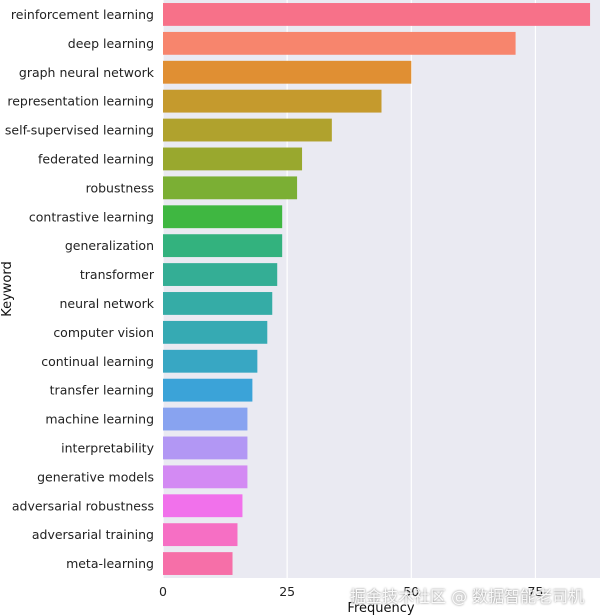 Image resolution: width=600 pixels, height=616 pixels. I want to click on category-label: federated learning, so click(96, 158).